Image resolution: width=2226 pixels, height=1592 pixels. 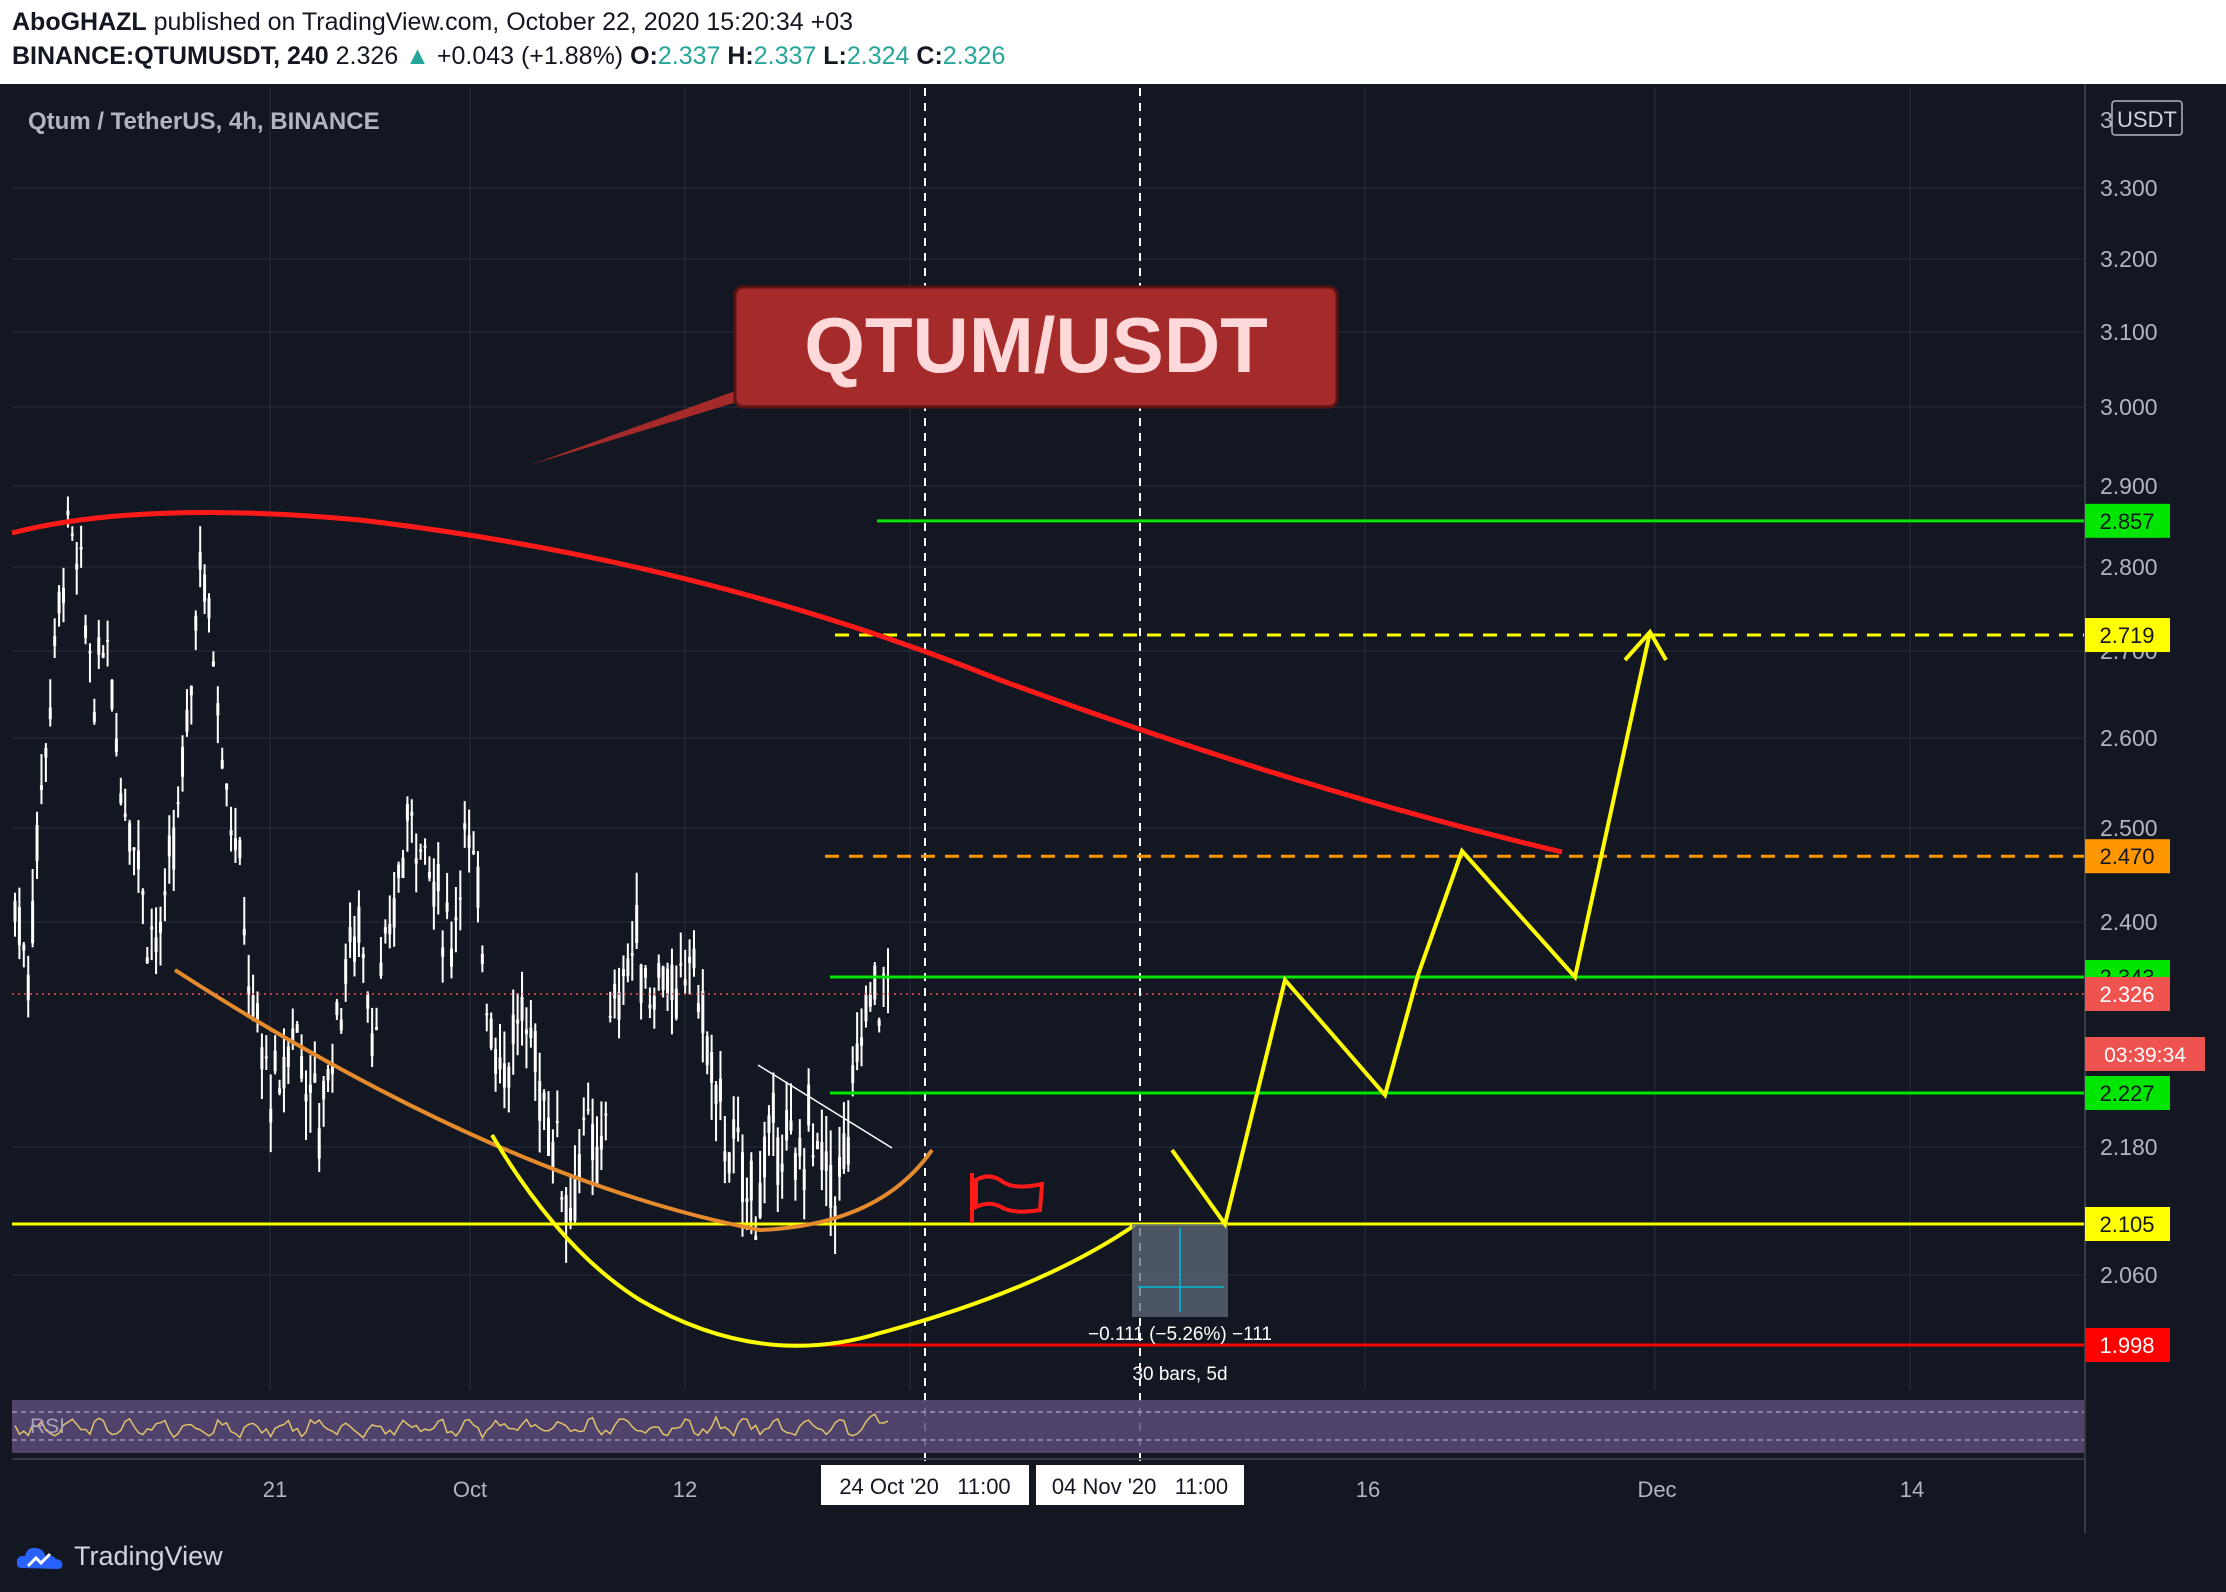 I want to click on rsi-pane, so click(x=1048, y=1426).